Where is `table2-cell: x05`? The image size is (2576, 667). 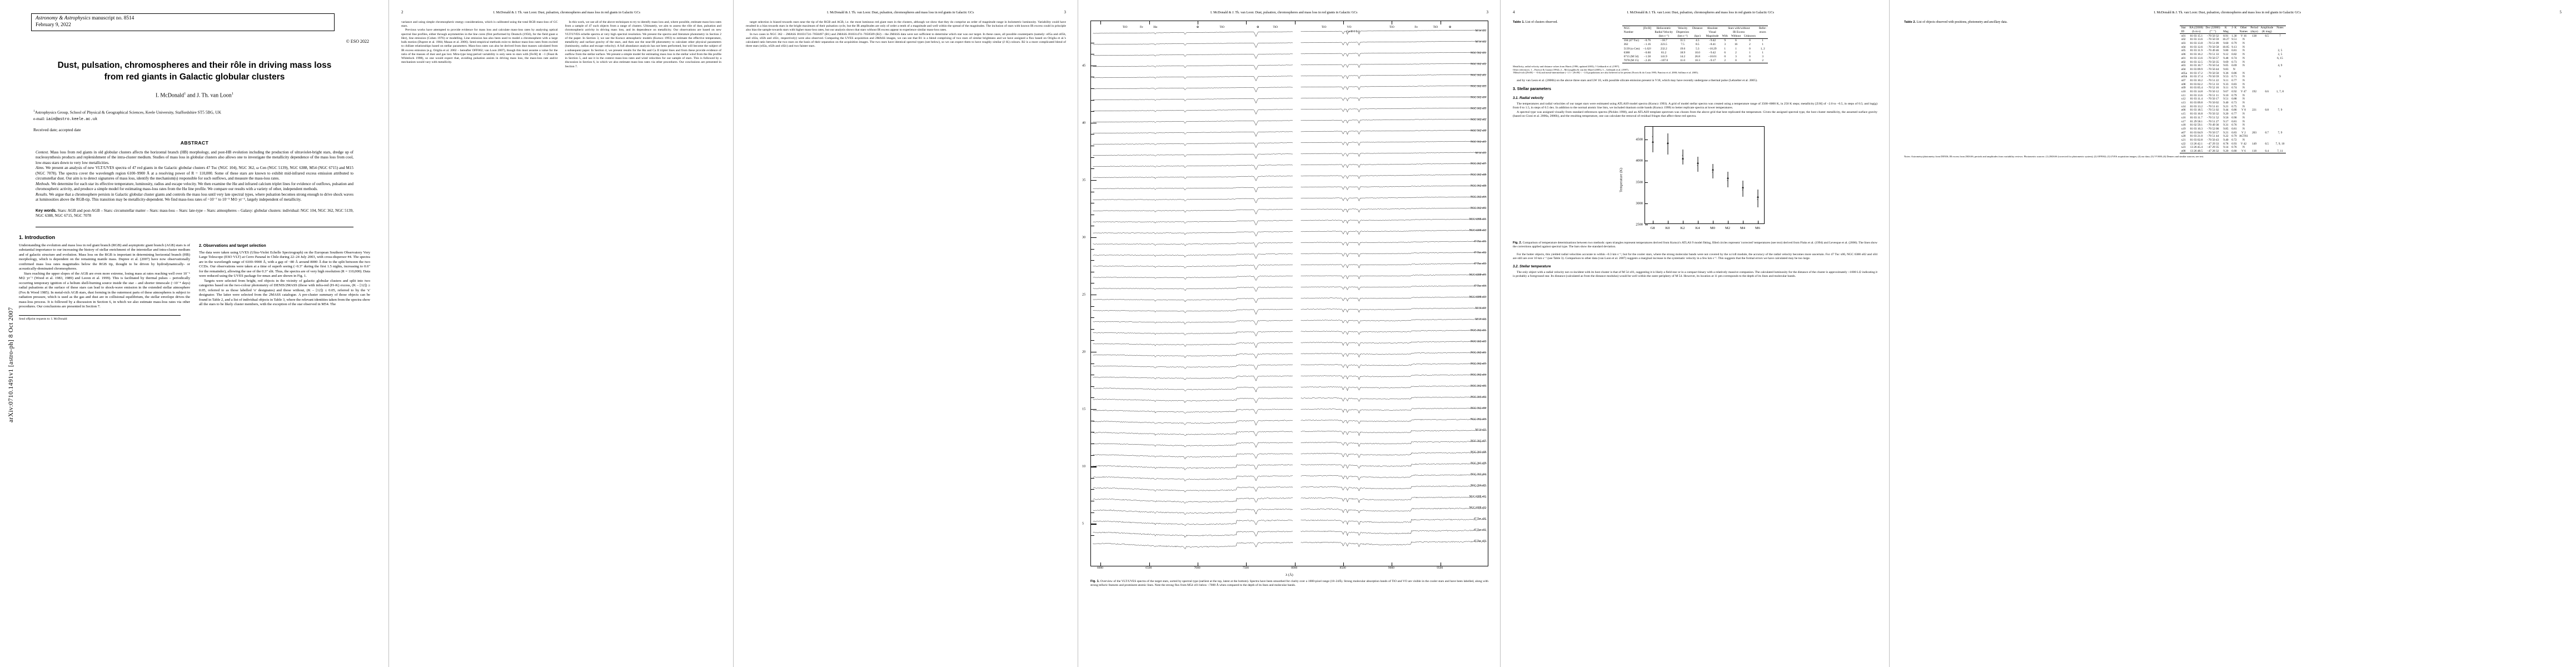 table2-cell: x05 is located at coordinates (2183, 51).